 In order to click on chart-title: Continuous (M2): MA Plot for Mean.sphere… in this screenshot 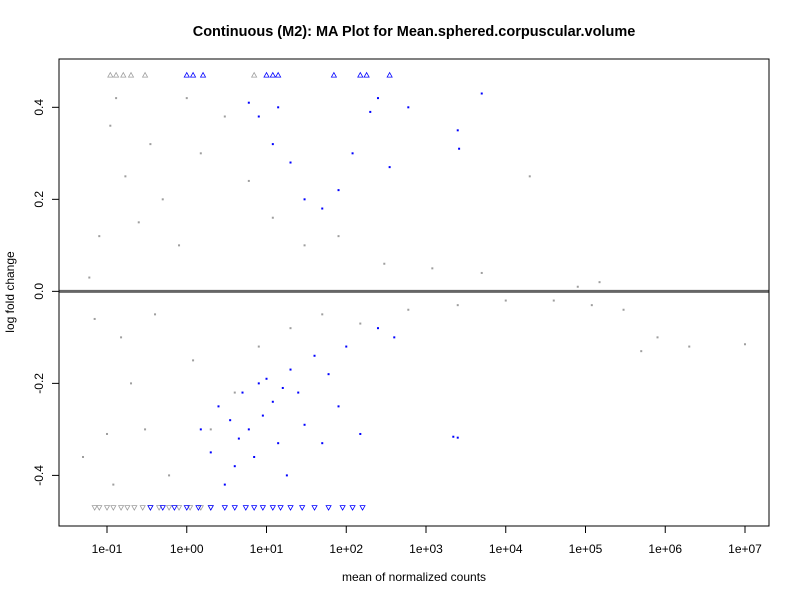, I will do `click(414, 32)`.